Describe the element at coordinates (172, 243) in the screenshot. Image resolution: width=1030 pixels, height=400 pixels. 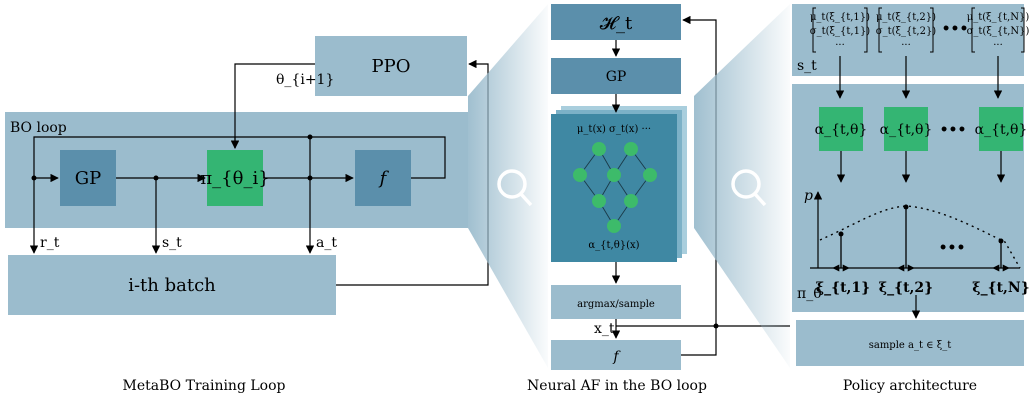
I see `state-label: s_t` at that location.